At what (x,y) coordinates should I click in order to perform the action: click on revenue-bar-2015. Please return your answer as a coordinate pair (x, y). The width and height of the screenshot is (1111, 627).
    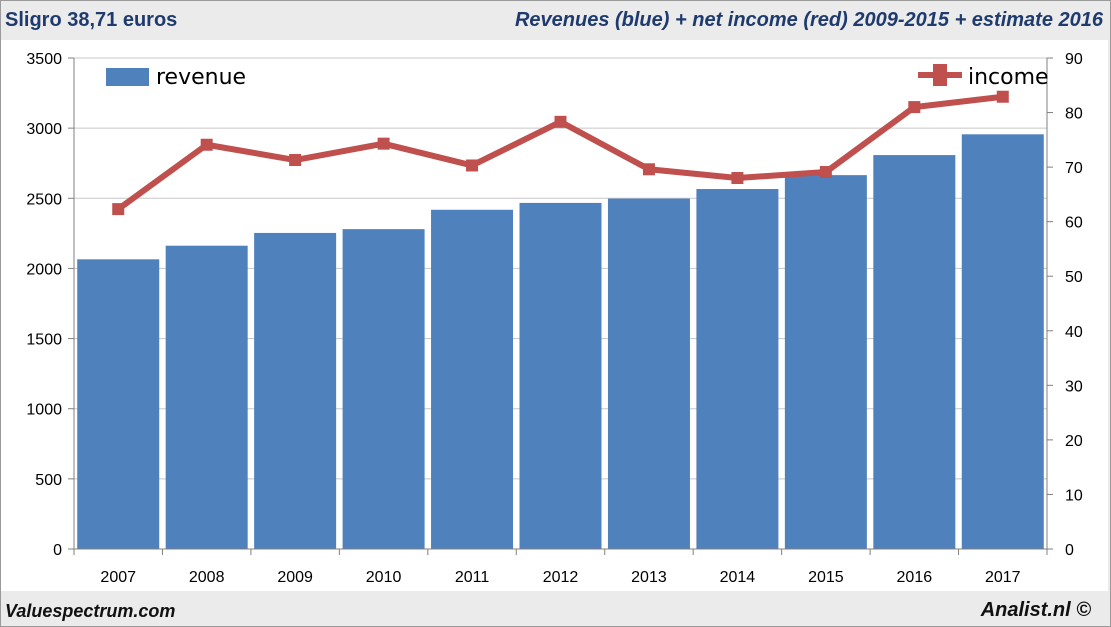
    Looking at the image, I should click on (825, 362).